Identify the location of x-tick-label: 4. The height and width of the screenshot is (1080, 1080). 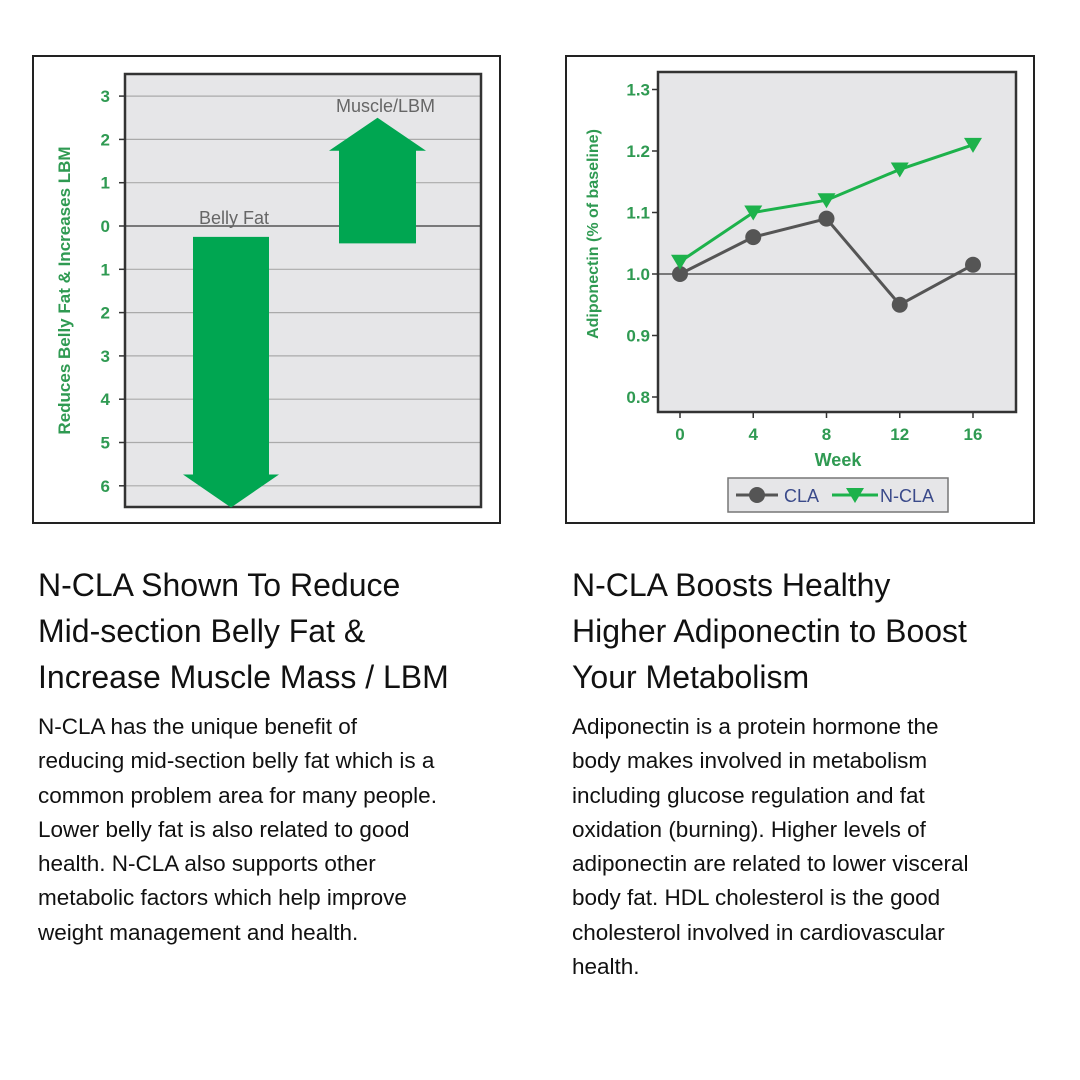
(754, 434).